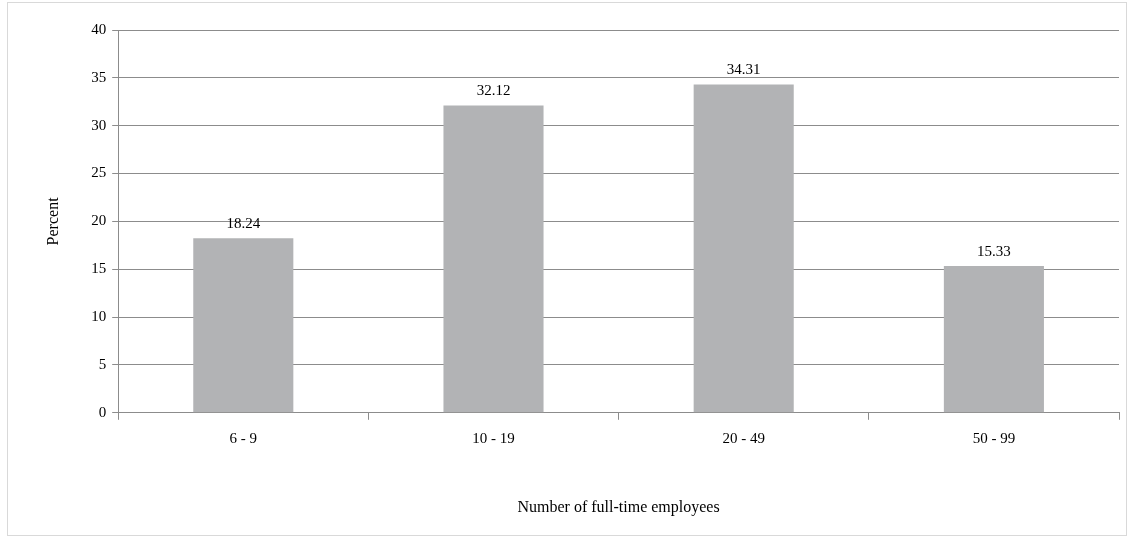 Image resolution: width=1131 pixels, height=539 pixels. What do you see at coordinates (99, 28) in the screenshot?
I see `y-tick-label: 40` at bounding box center [99, 28].